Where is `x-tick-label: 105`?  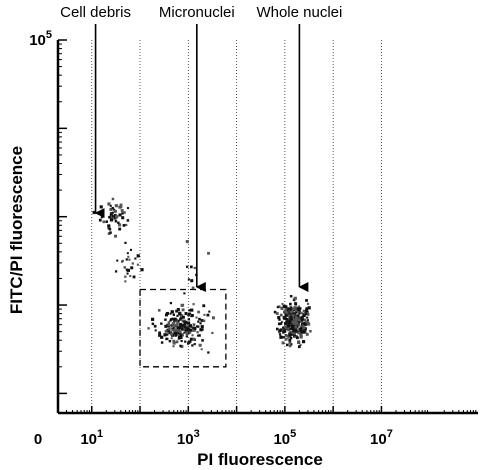
x-tick-label: 105 is located at coordinates (284, 438).